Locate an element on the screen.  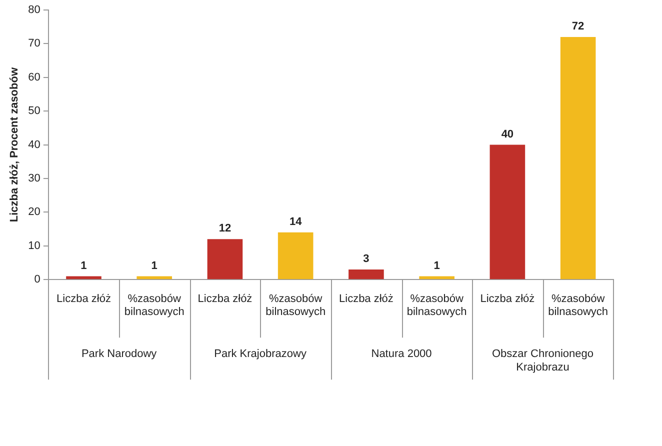
data-label: 72 is located at coordinates (578, 26).